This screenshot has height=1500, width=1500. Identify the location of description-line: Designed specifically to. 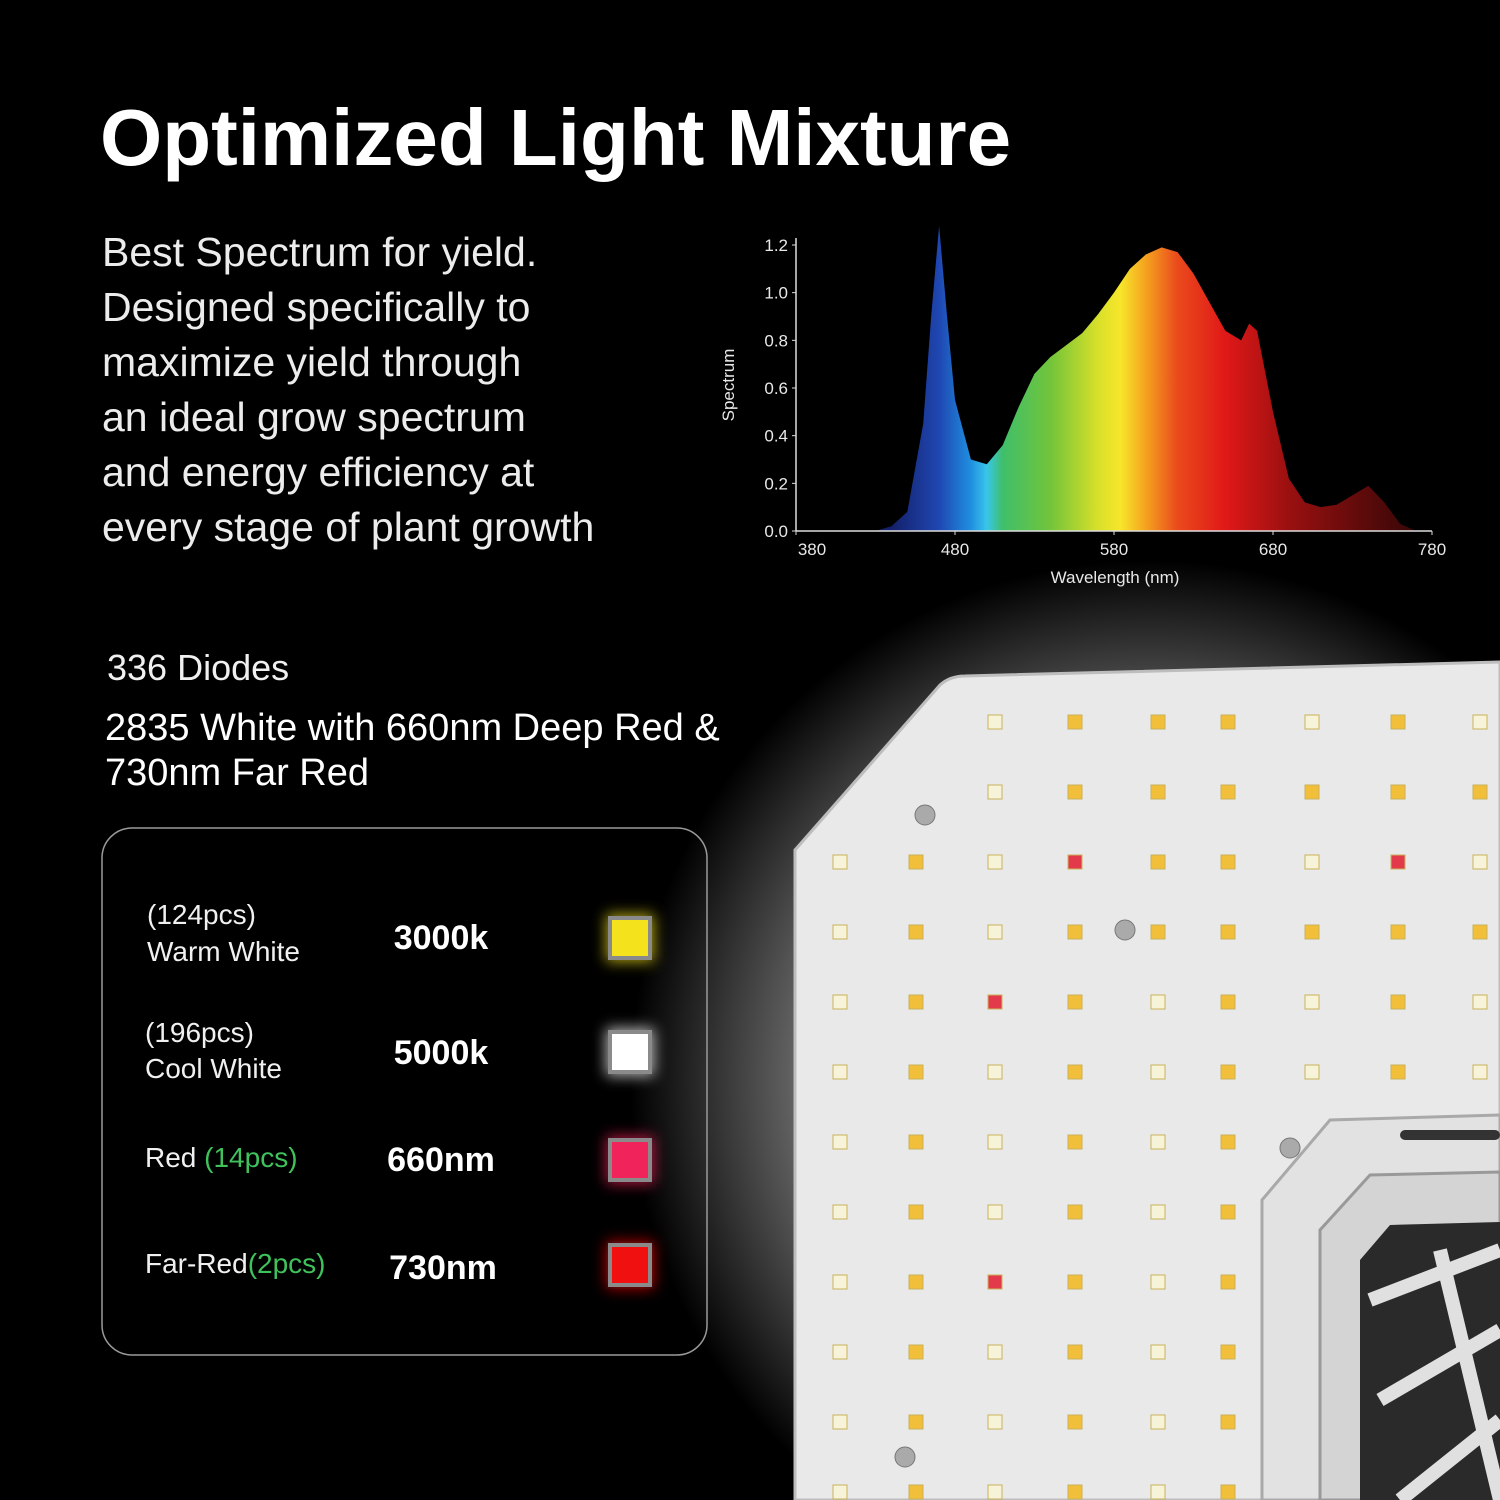
(316, 307).